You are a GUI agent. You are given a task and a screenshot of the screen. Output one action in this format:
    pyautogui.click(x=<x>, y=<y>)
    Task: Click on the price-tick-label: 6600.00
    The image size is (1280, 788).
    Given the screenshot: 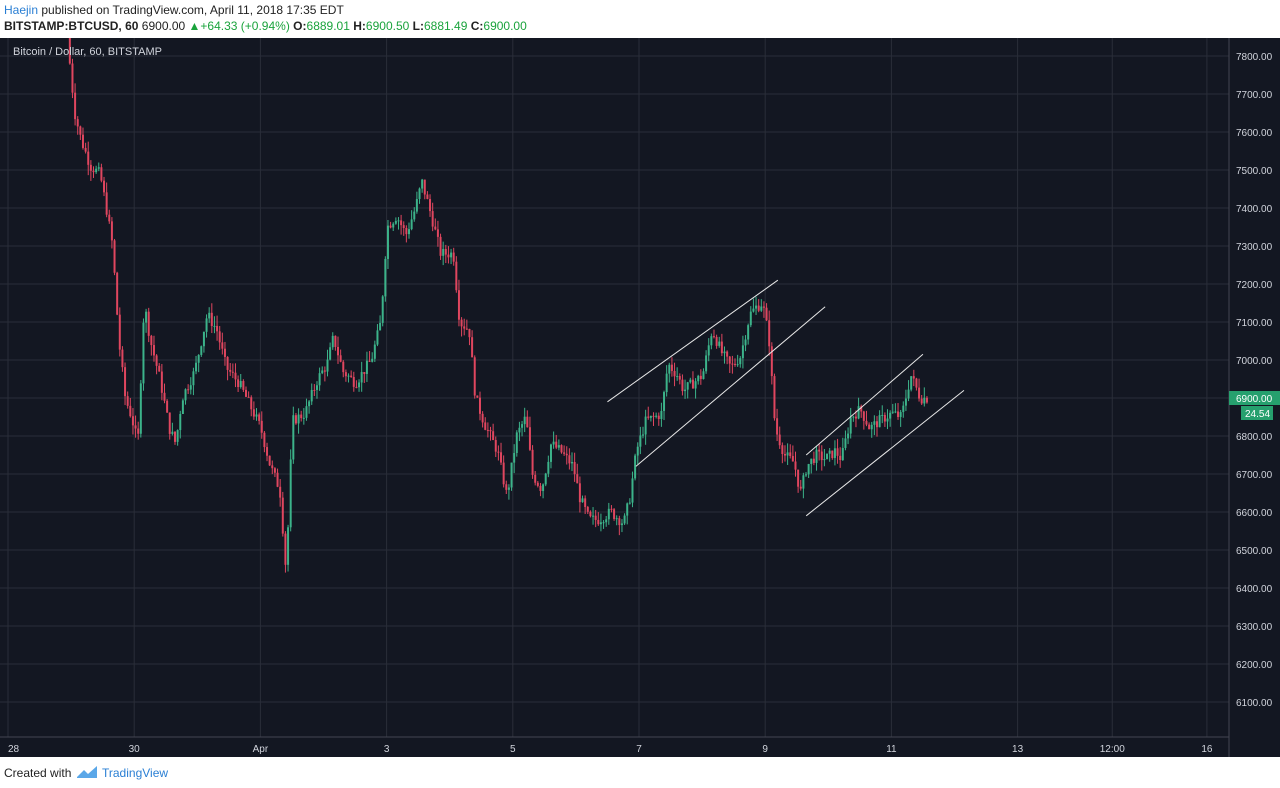 What is the action you would take?
    pyautogui.click(x=1254, y=513)
    